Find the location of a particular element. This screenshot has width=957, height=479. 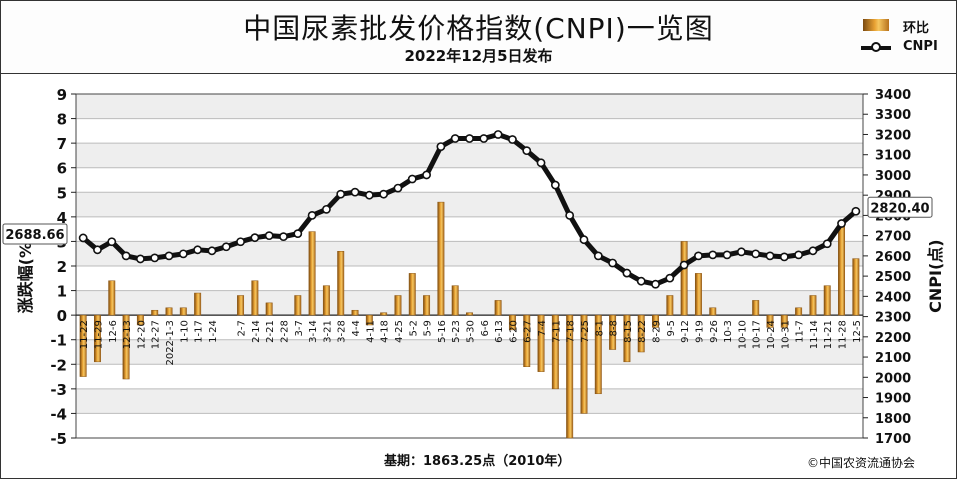

x-tick-label: 4-18 is located at coordinates (385, 331).